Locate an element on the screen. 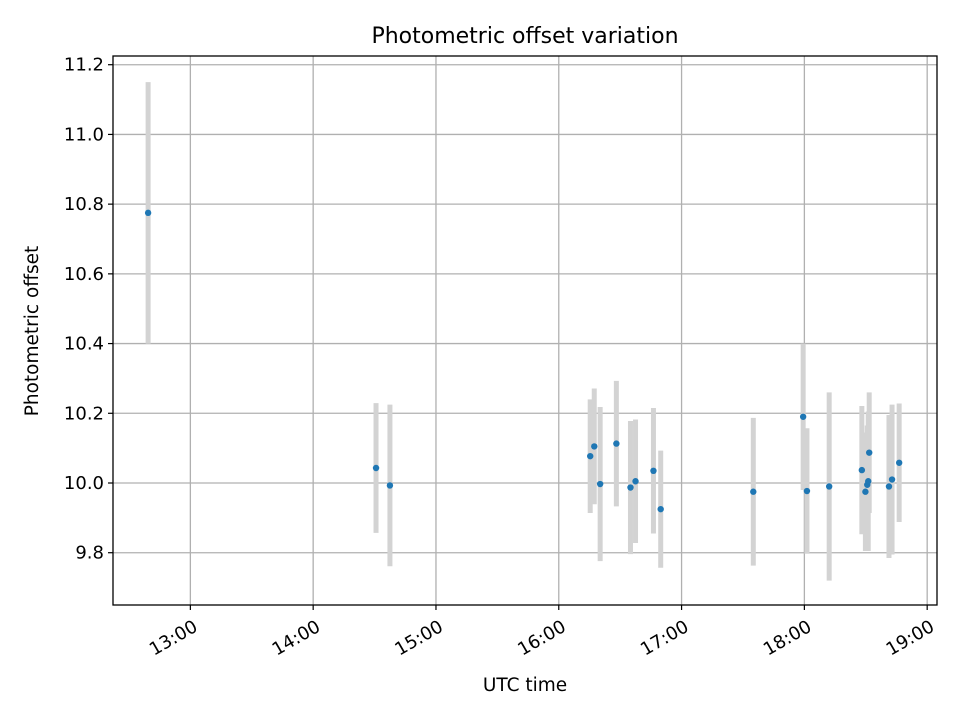 This screenshot has width=960, height=720. chart-title: Photometric offset variation is located at coordinates (524, 36).